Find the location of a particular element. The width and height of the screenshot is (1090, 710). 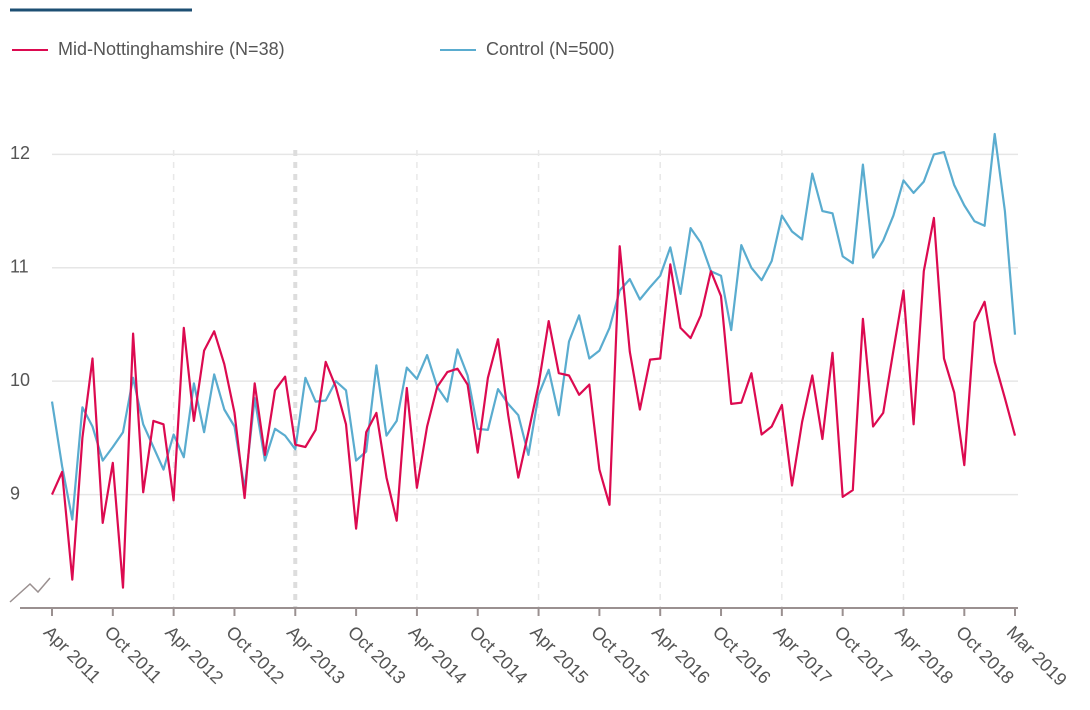

y-tick-label: 10 is located at coordinates (20, 380).